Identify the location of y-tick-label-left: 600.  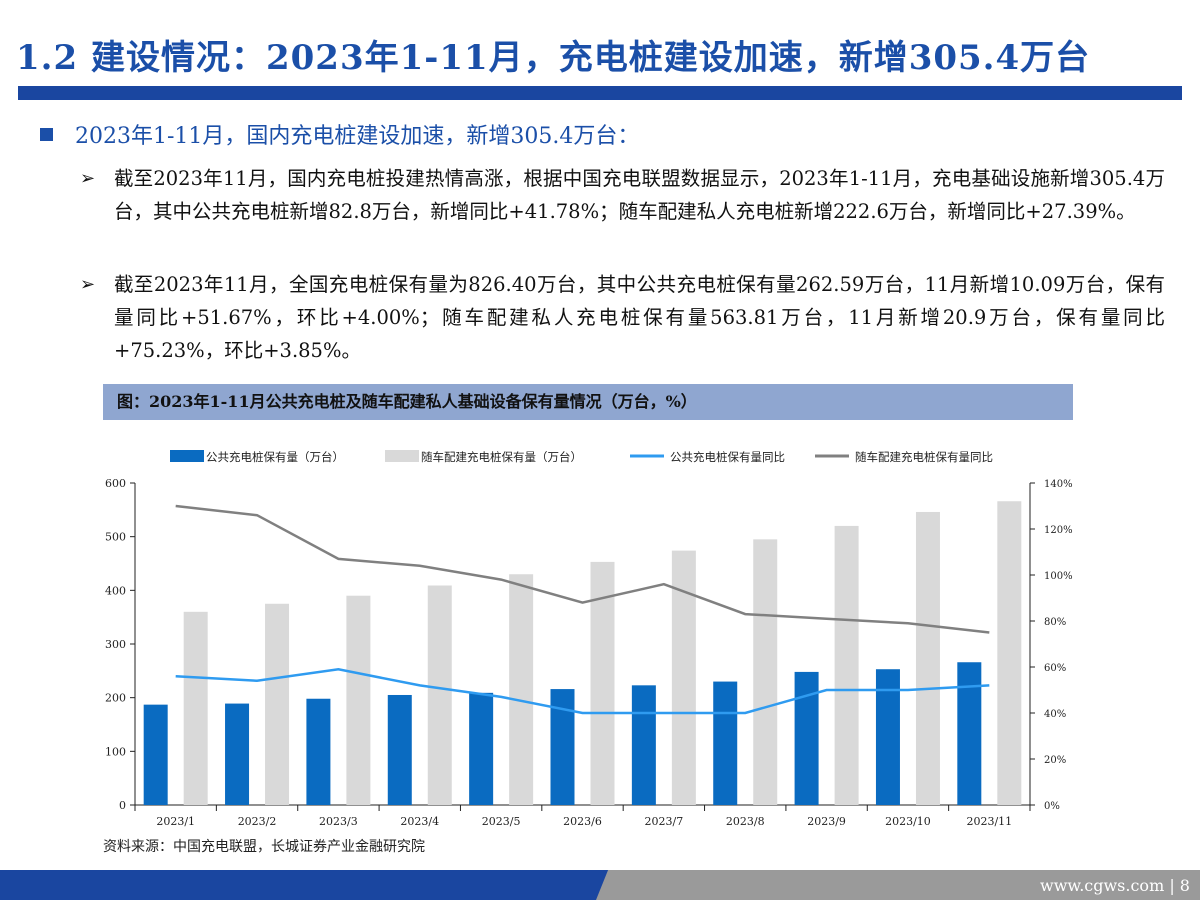
(115, 483).